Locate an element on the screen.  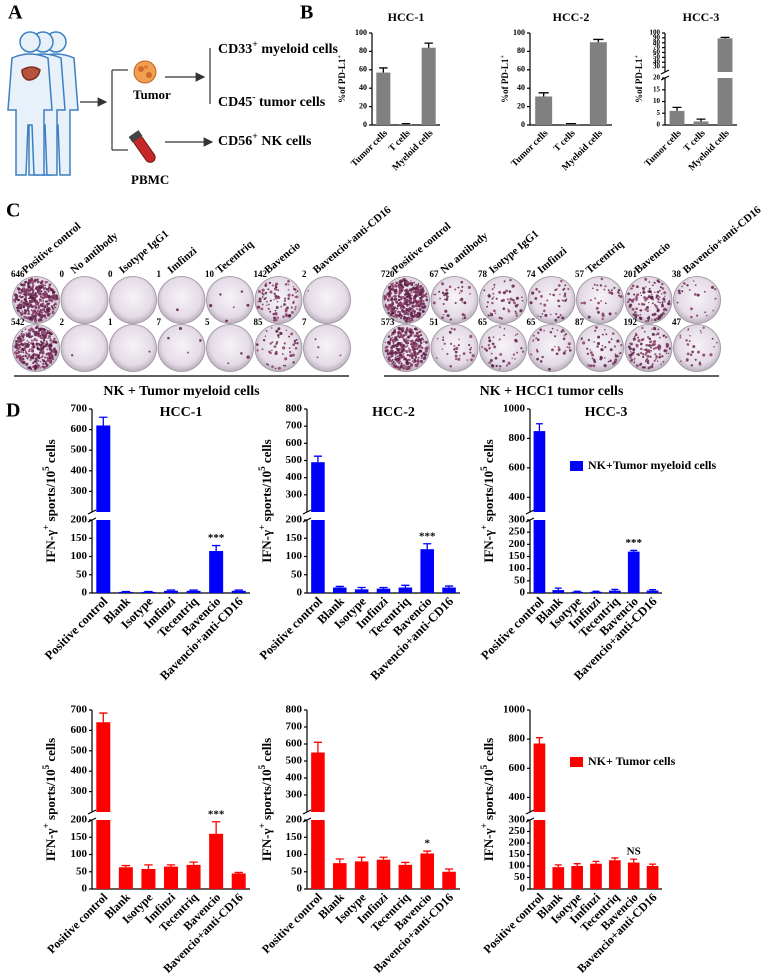
y-tick-label: 80 is located at coordinates (657, 42).